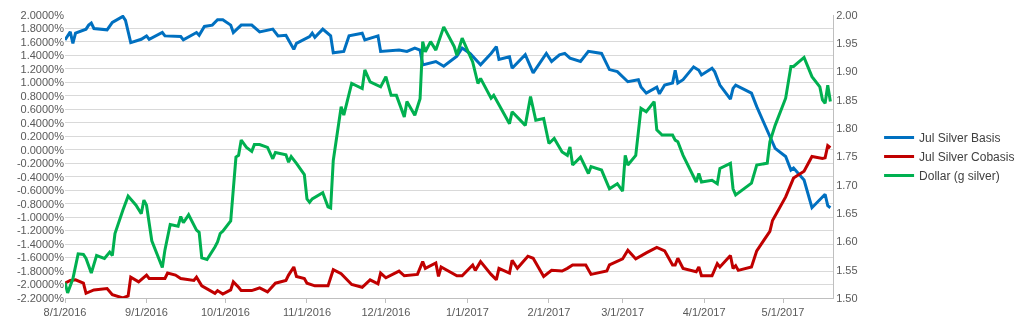 This screenshot has height=330, width=1032. I want to click on legend-label: Jul Silver Cobasis, so click(967, 157).